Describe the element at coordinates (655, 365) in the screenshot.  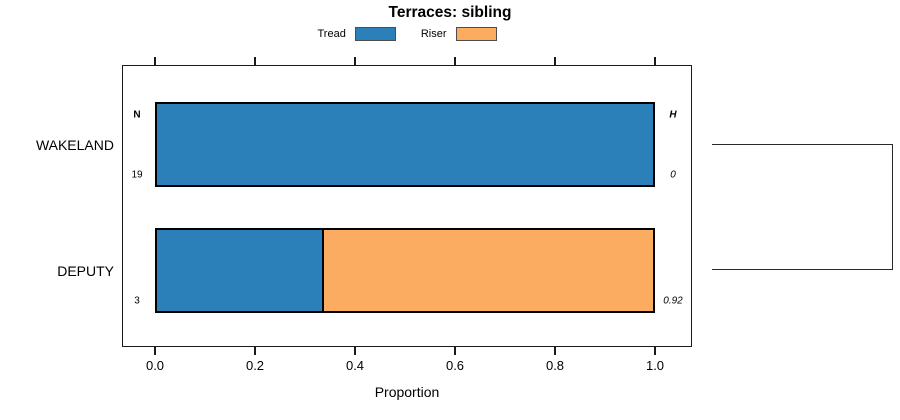
I see `x-axis-tick-label: 1.0` at that location.